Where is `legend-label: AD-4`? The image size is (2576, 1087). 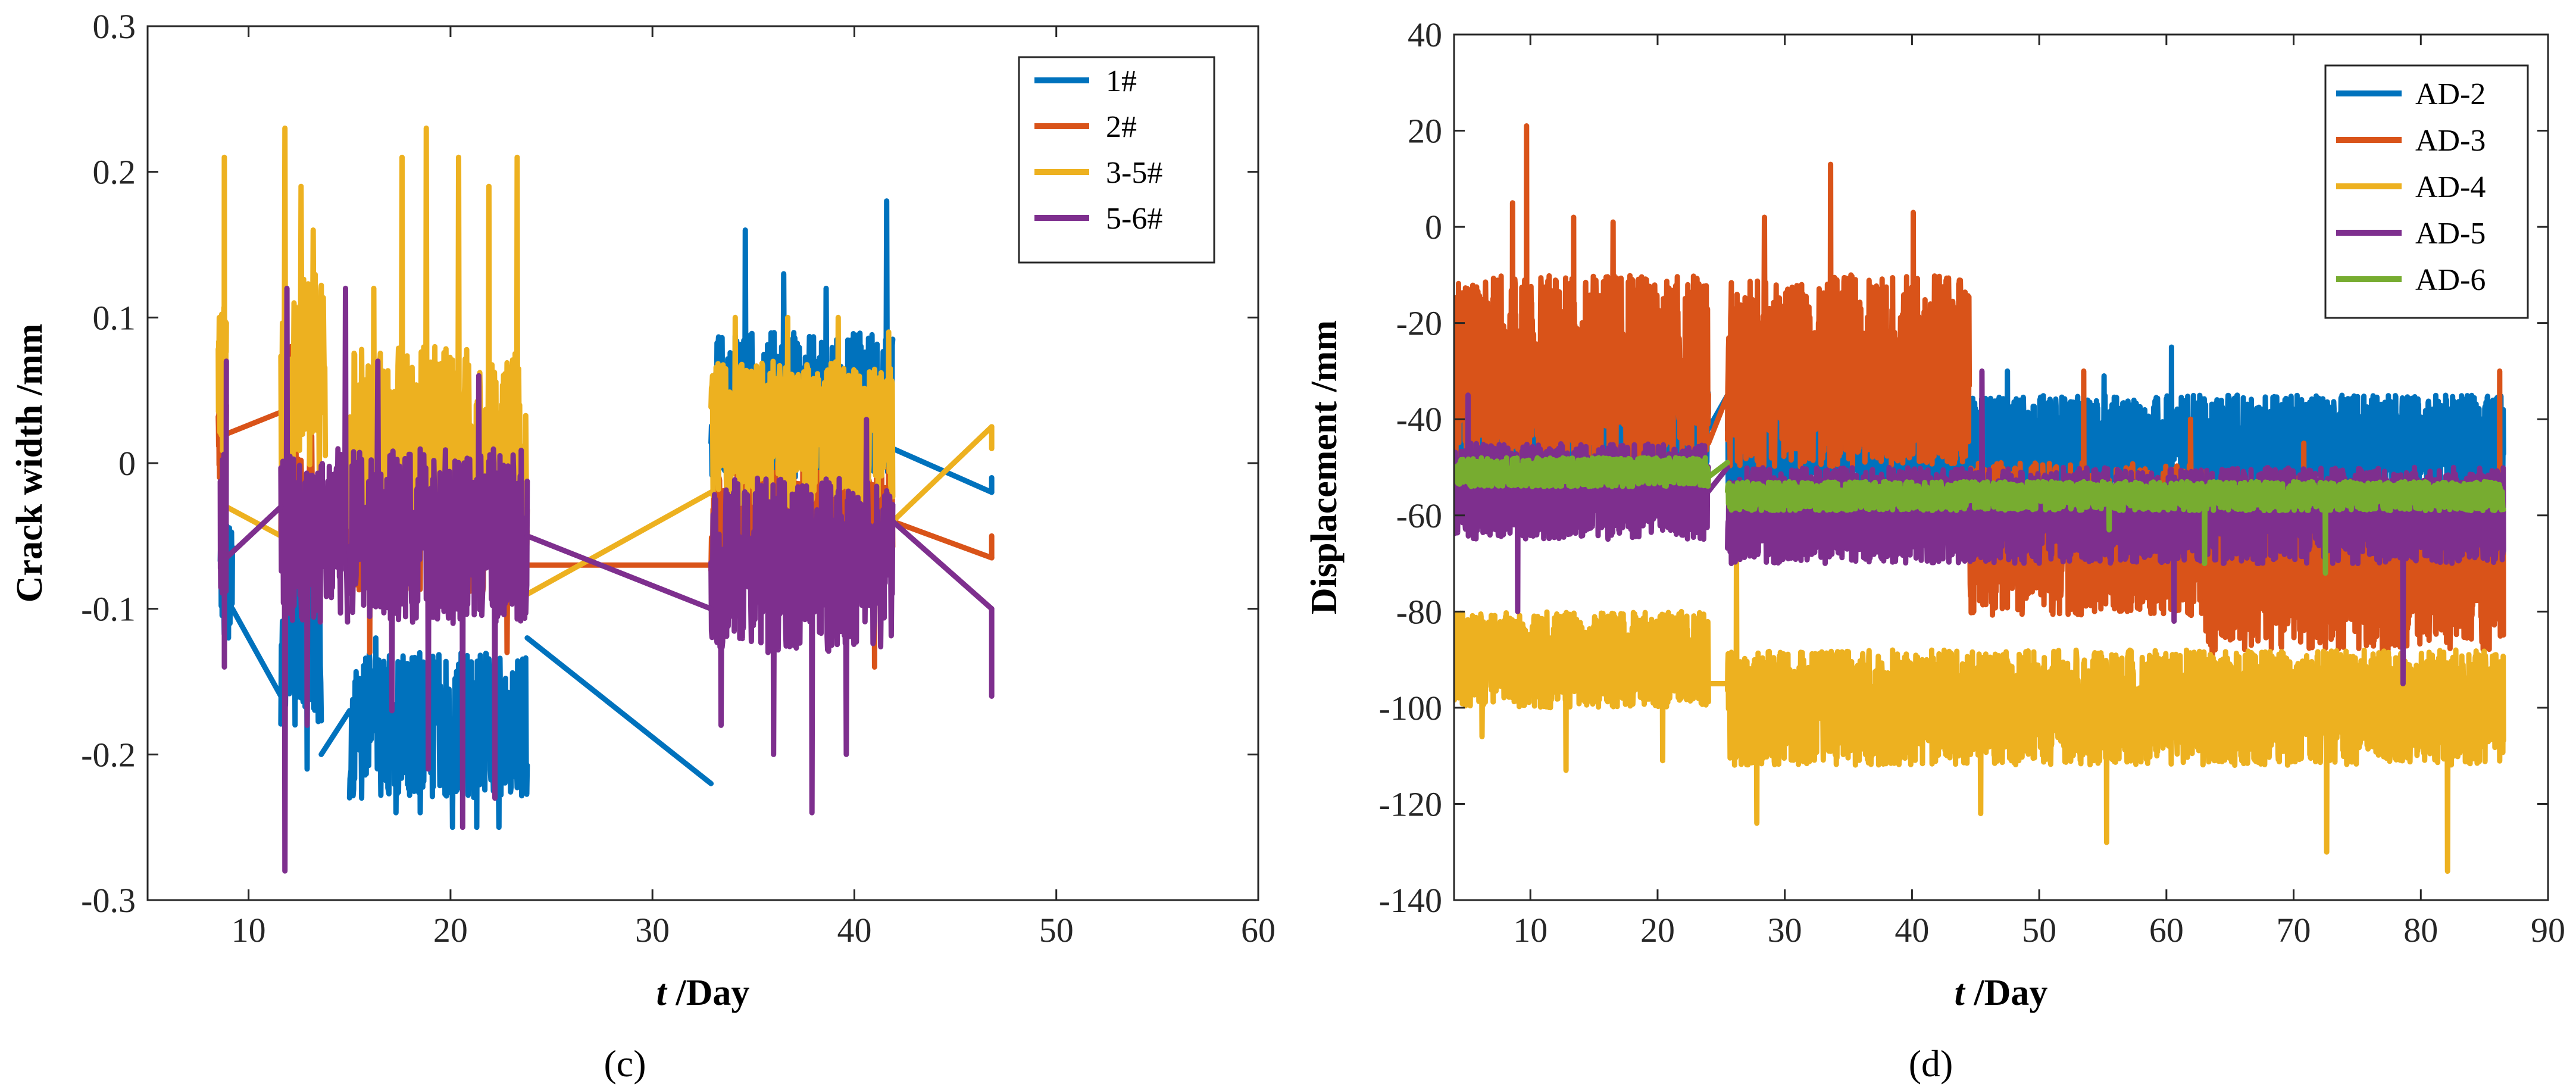
legend-label: AD-4 is located at coordinates (2450, 187).